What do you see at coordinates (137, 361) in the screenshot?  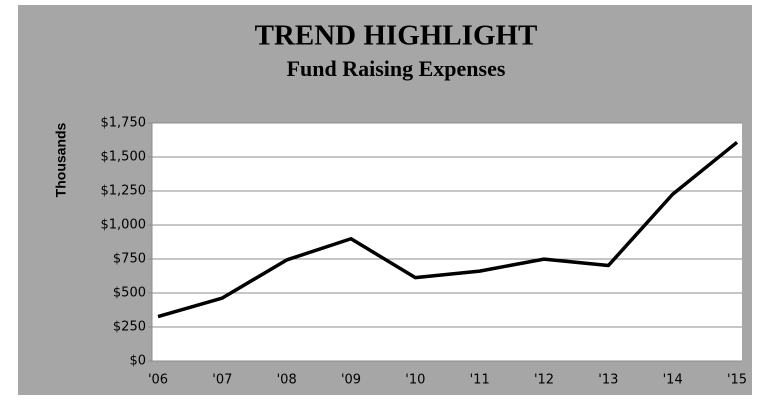 I see `y-tick-label: $0` at bounding box center [137, 361].